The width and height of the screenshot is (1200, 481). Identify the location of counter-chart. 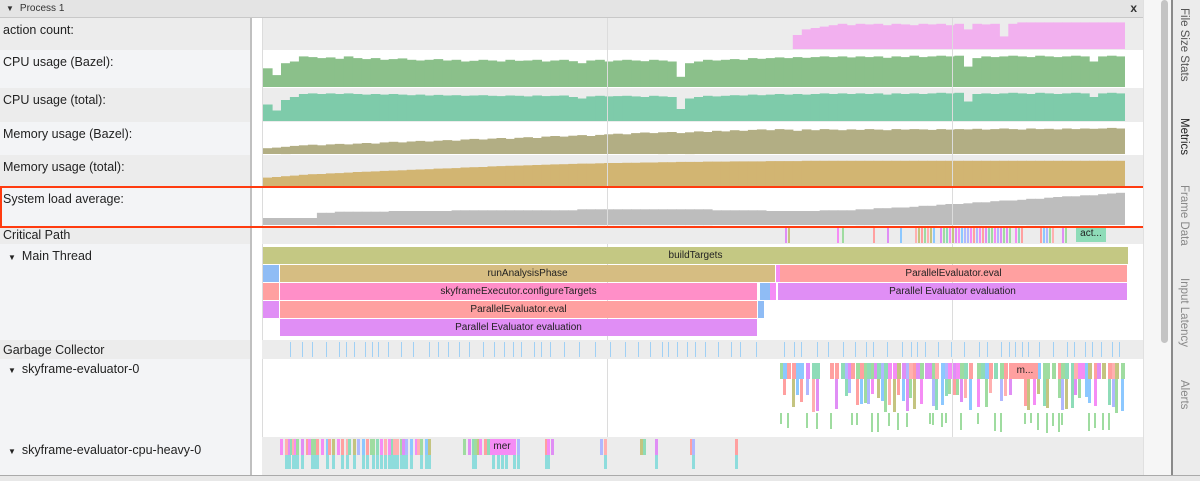
(694, 105).